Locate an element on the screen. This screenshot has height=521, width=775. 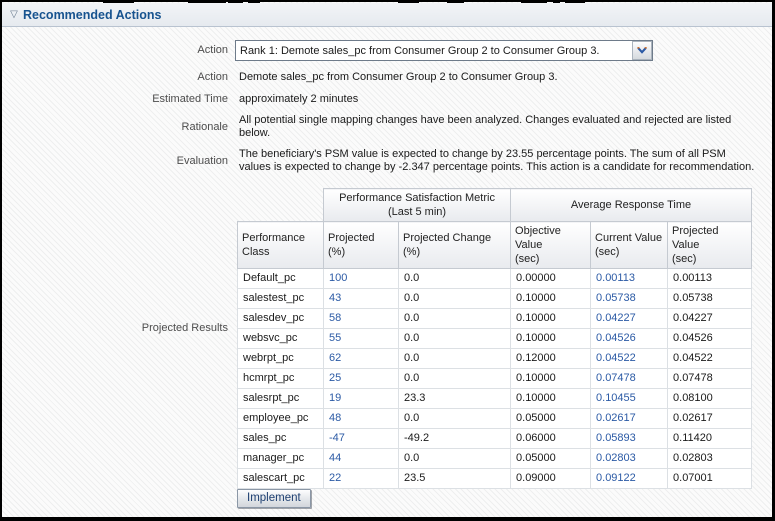
cell-projected-pct: 44 is located at coordinates (361, 458).